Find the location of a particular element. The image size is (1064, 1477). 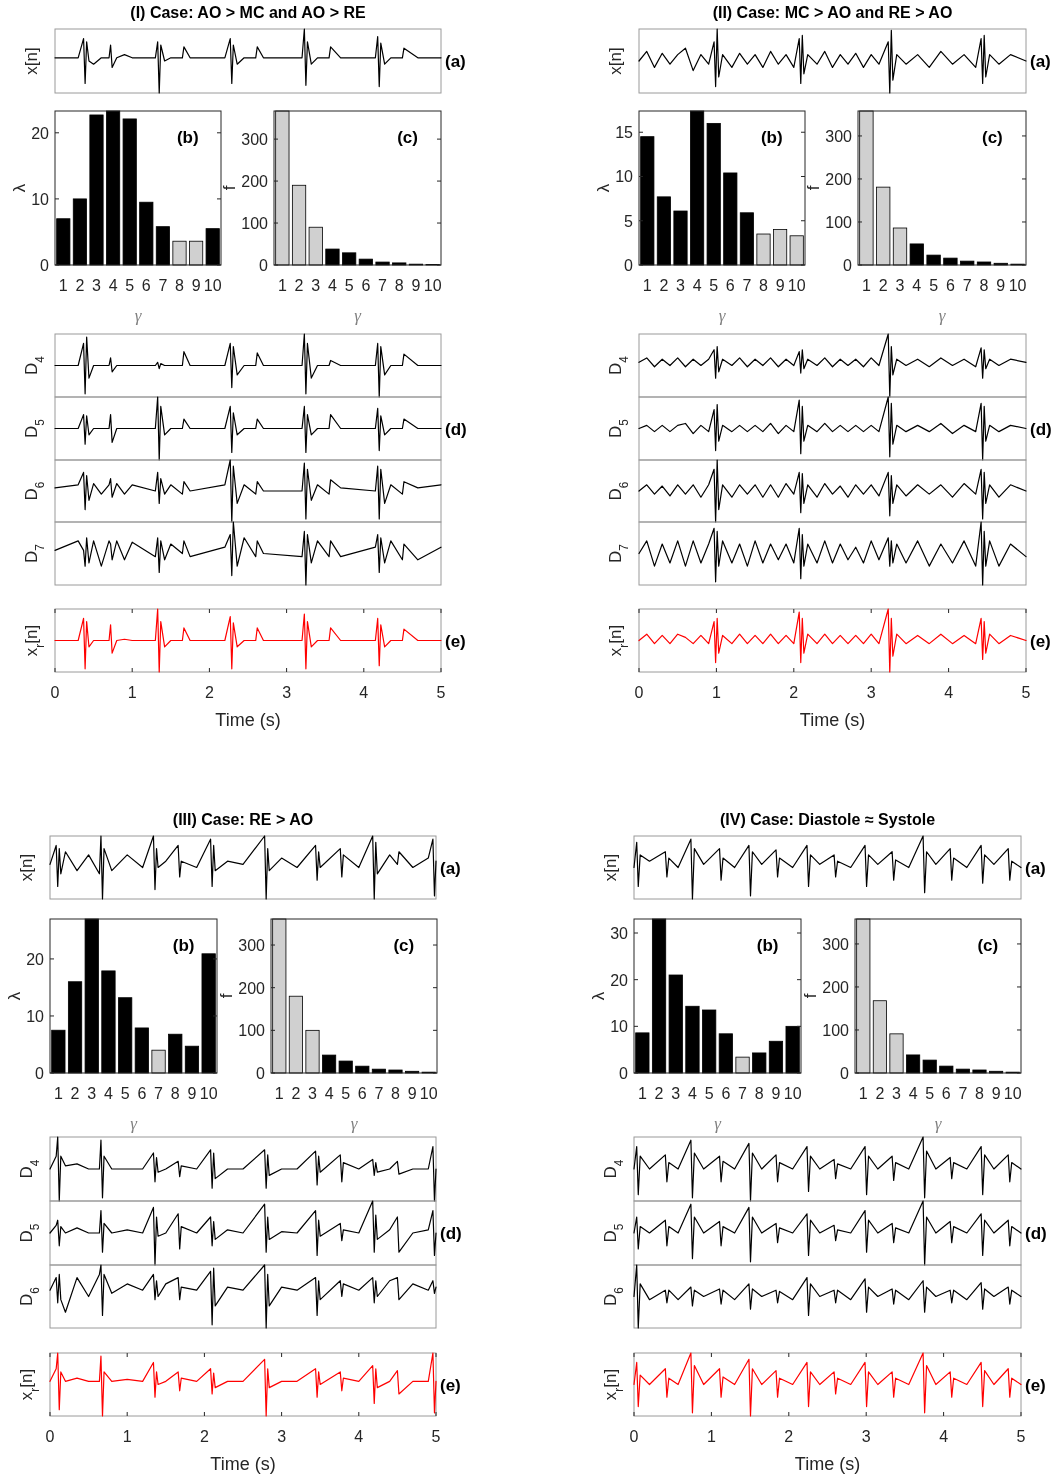

y-tick-label: 10 is located at coordinates (624, 177).